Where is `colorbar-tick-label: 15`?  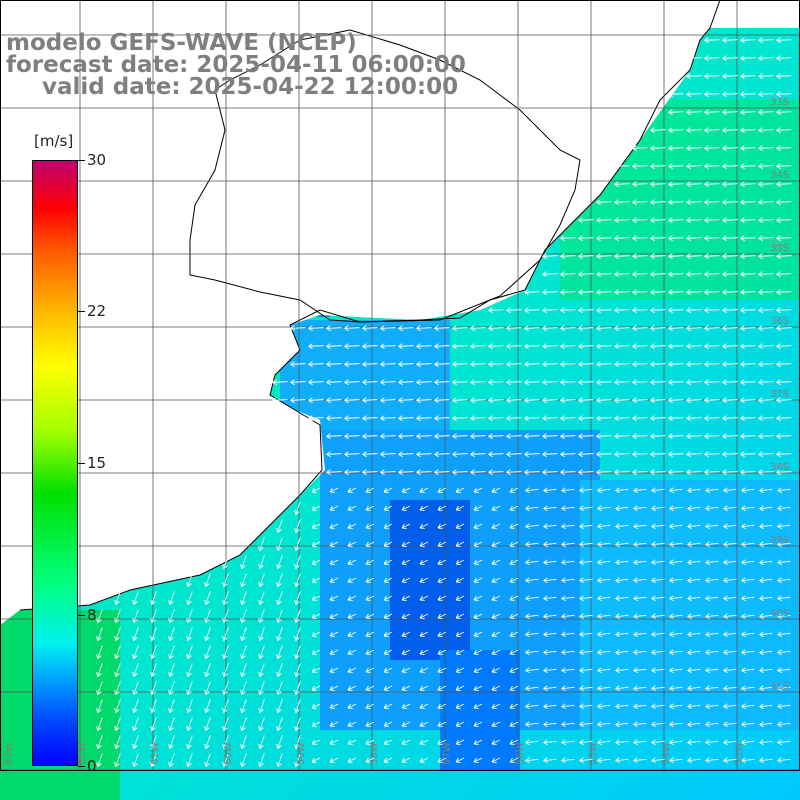 colorbar-tick-label: 15 is located at coordinates (97, 463).